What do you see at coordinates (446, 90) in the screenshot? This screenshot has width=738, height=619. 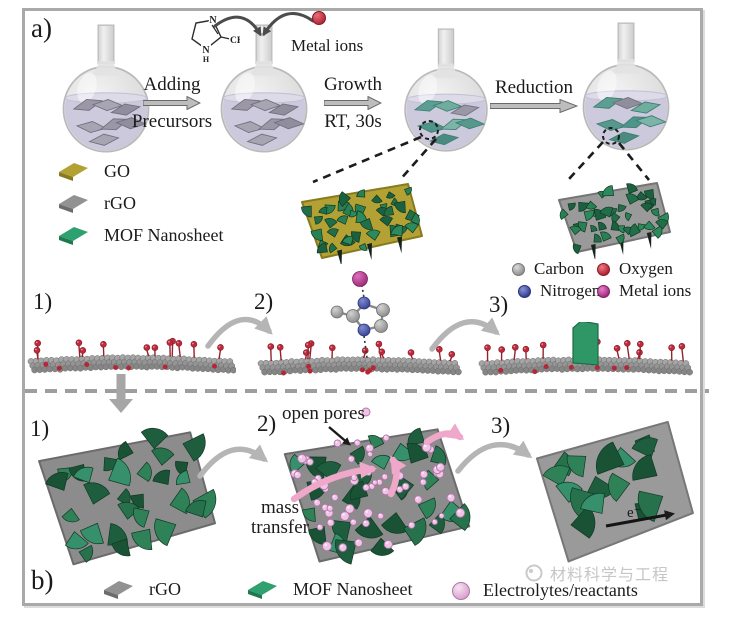 I see `flask-mof-go` at bounding box center [446, 90].